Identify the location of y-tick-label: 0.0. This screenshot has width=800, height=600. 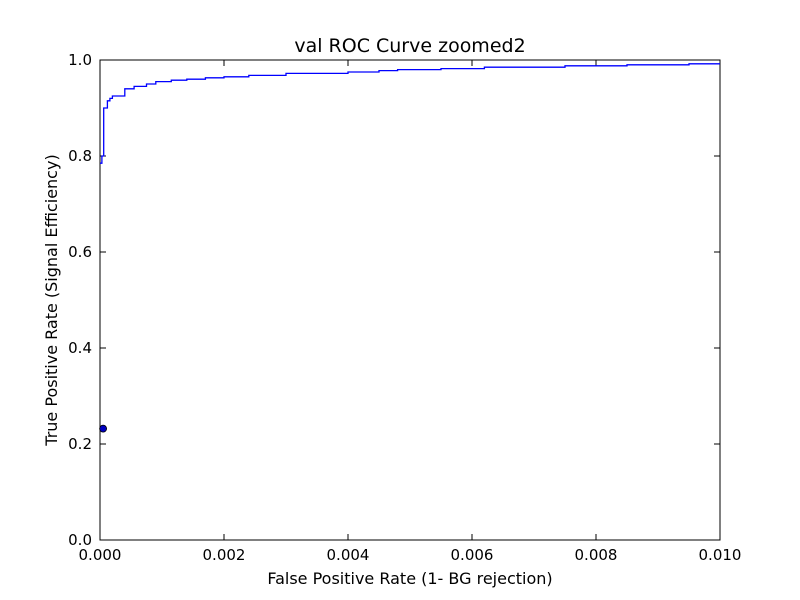
(80, 540).